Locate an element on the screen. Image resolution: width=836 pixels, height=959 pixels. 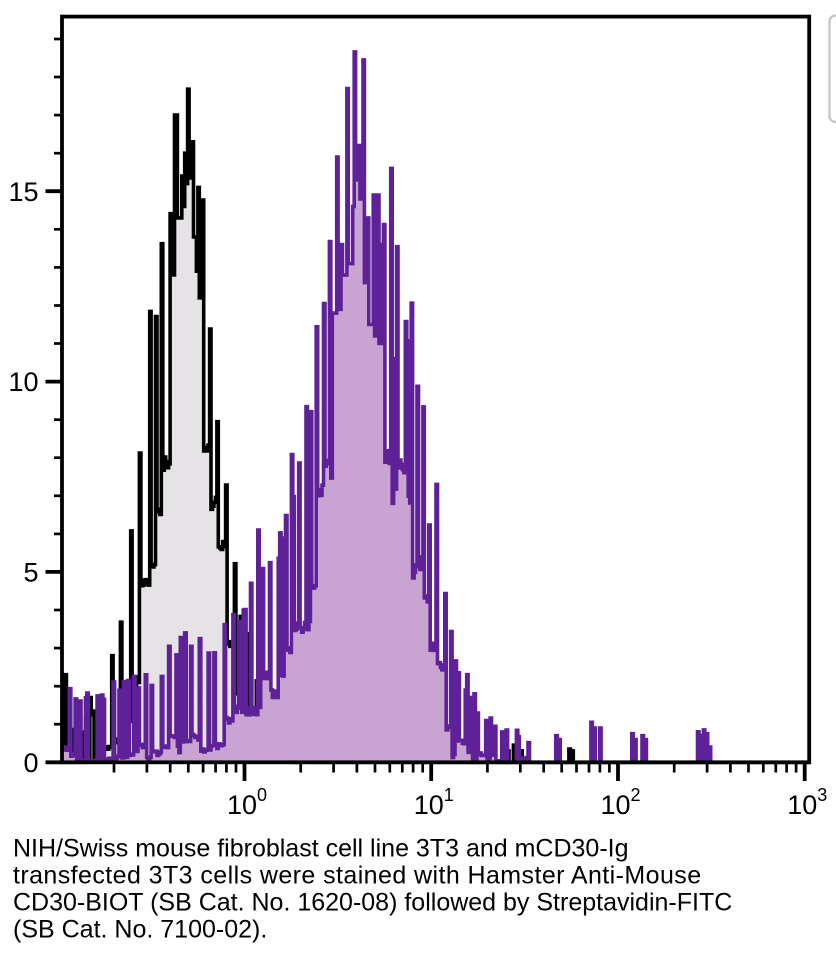
svg-text: (SB Cat. No. 7100-02). is located at coordinates (140, 930).